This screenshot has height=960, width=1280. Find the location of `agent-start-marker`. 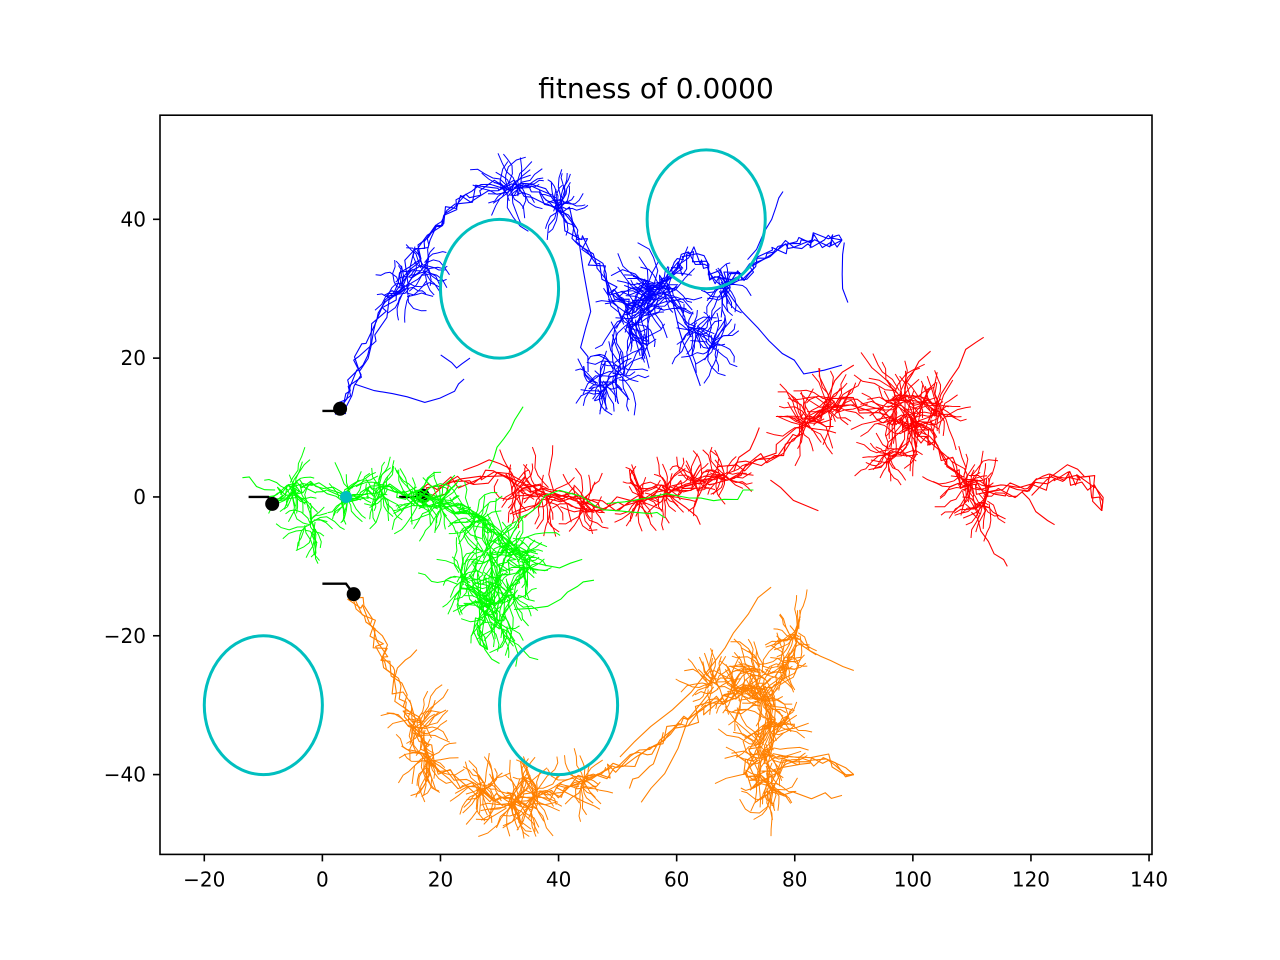

agent-start-marker is located at coordinates (272, 503).